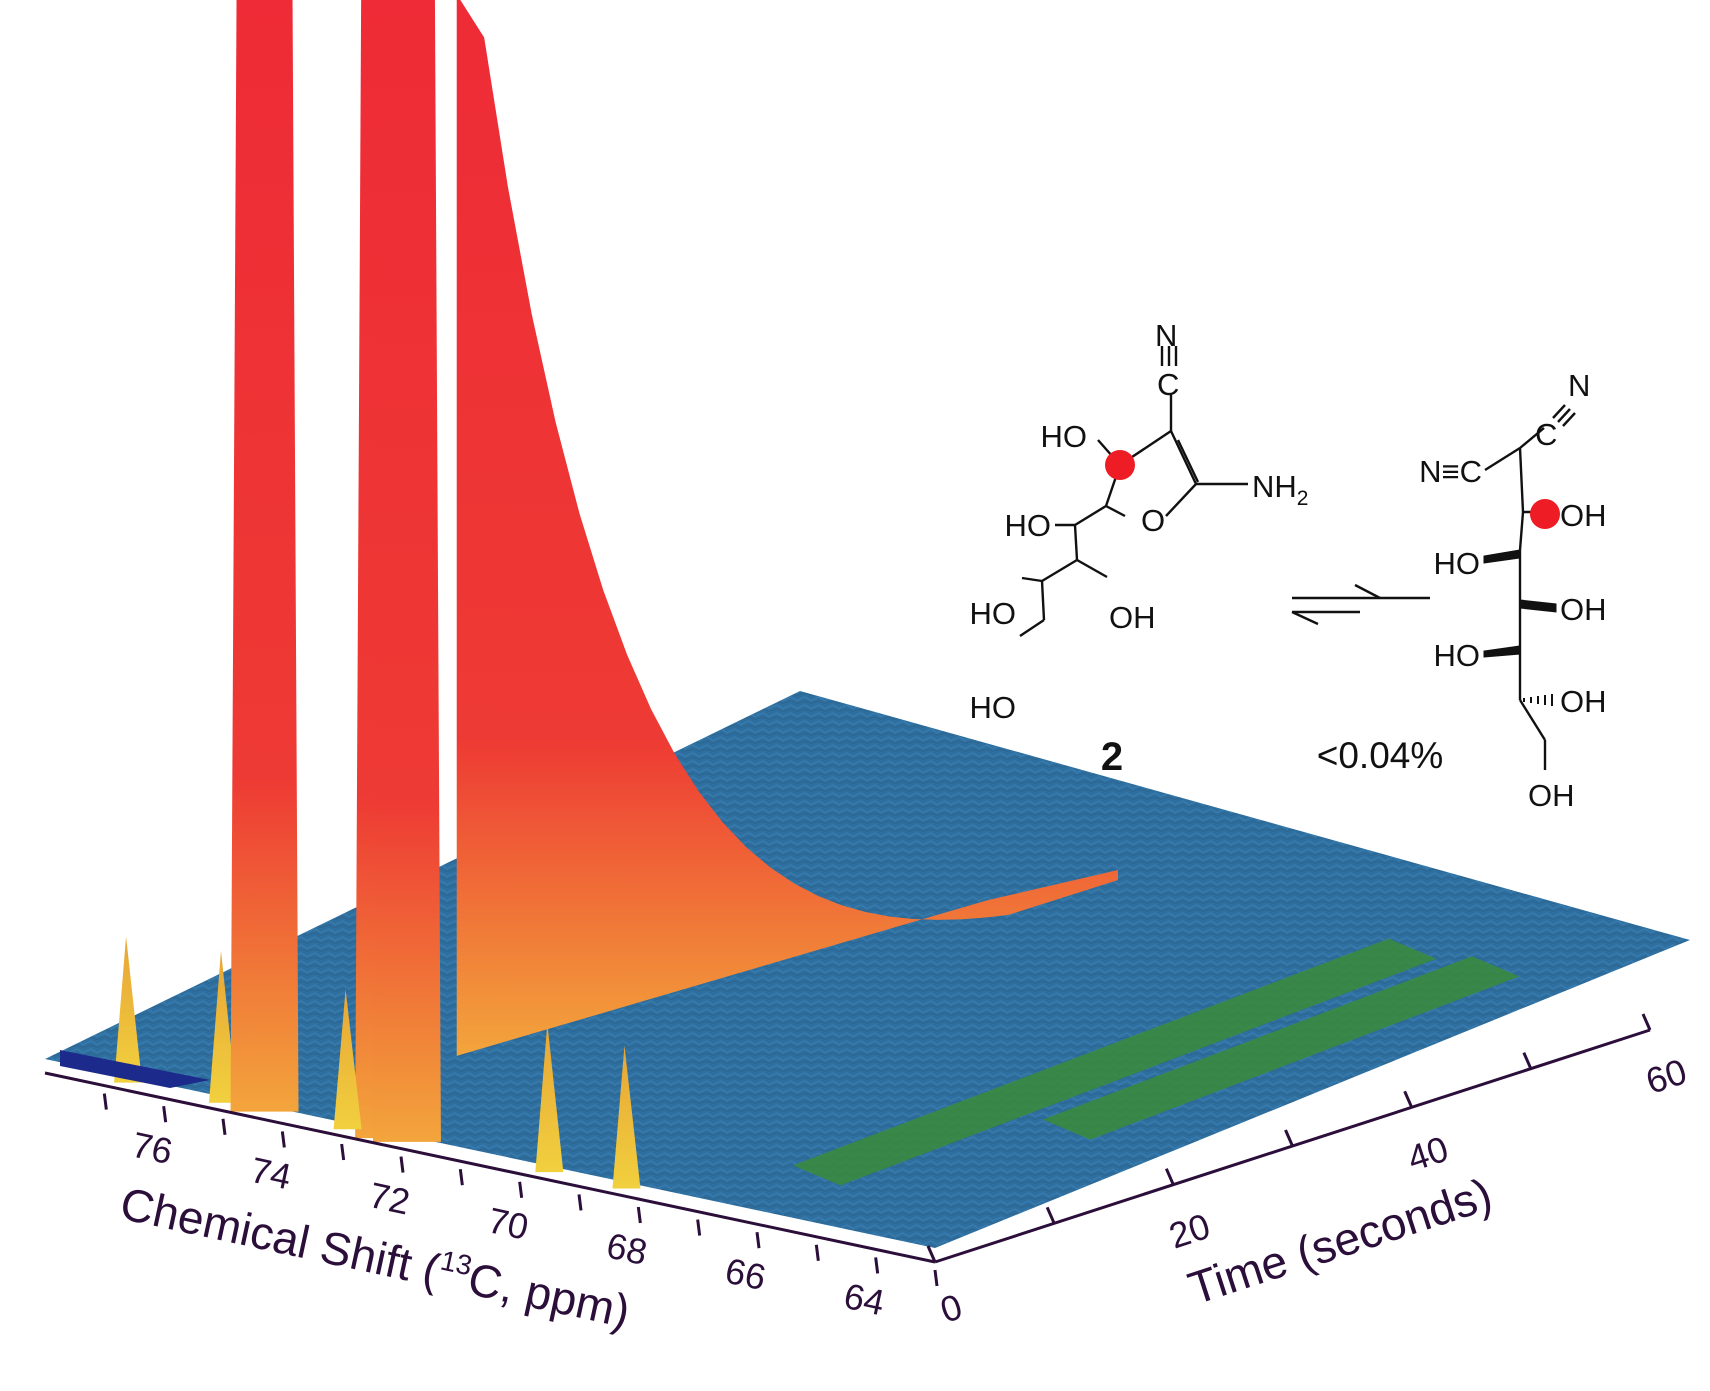 Image resolution: width=1710 pixels, height=1391 pixels. What do you see at coordinates (1545, 514) in the screenshot?
I see `labeled-carbon-marker-right` at bounding box center [1545, 514].